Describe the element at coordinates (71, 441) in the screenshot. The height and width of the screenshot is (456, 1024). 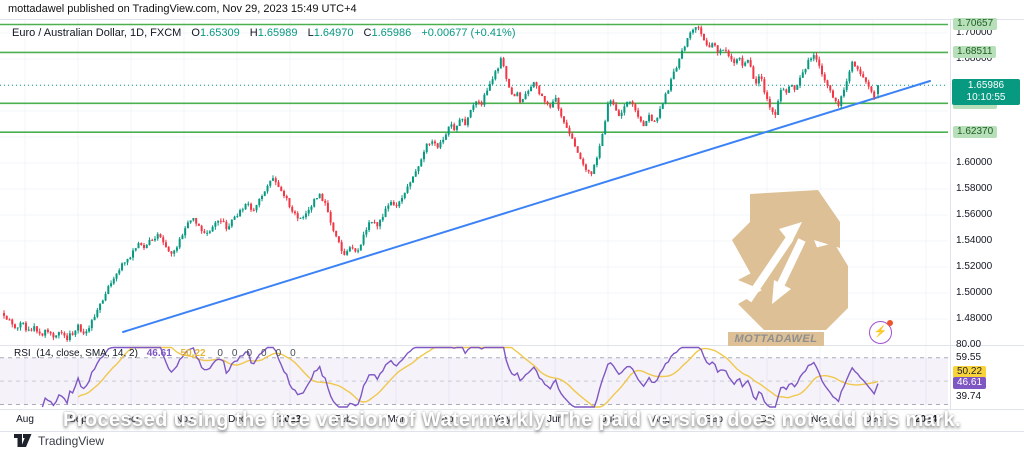
I see `tradingview-brand-text: TradingView` at that location.